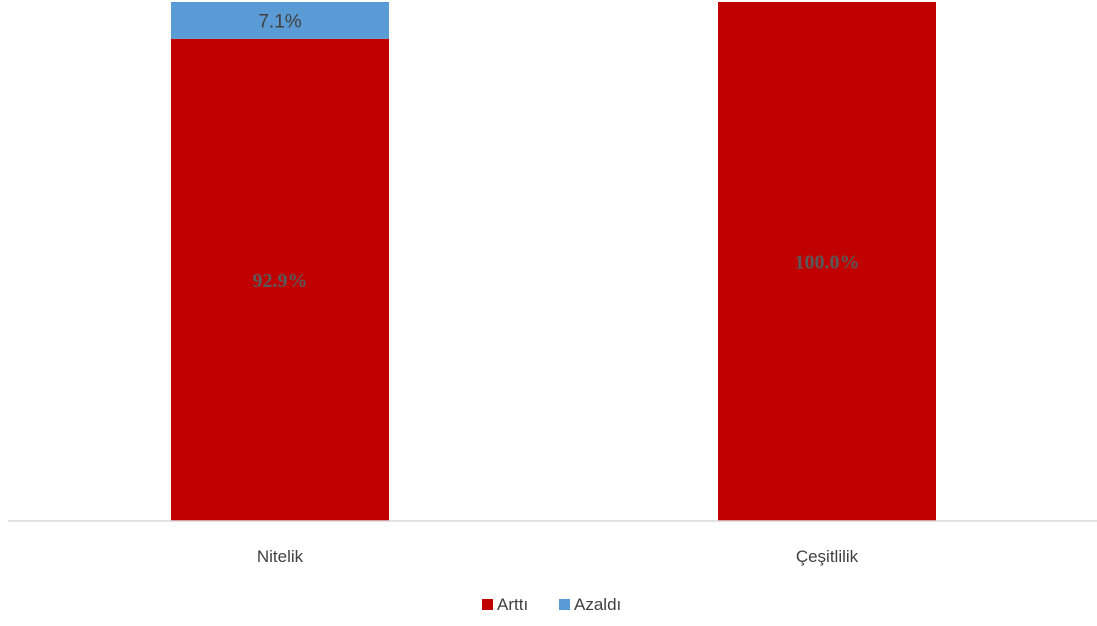  I want to click on legend: Arttı Azaldı, so click(551, 604).